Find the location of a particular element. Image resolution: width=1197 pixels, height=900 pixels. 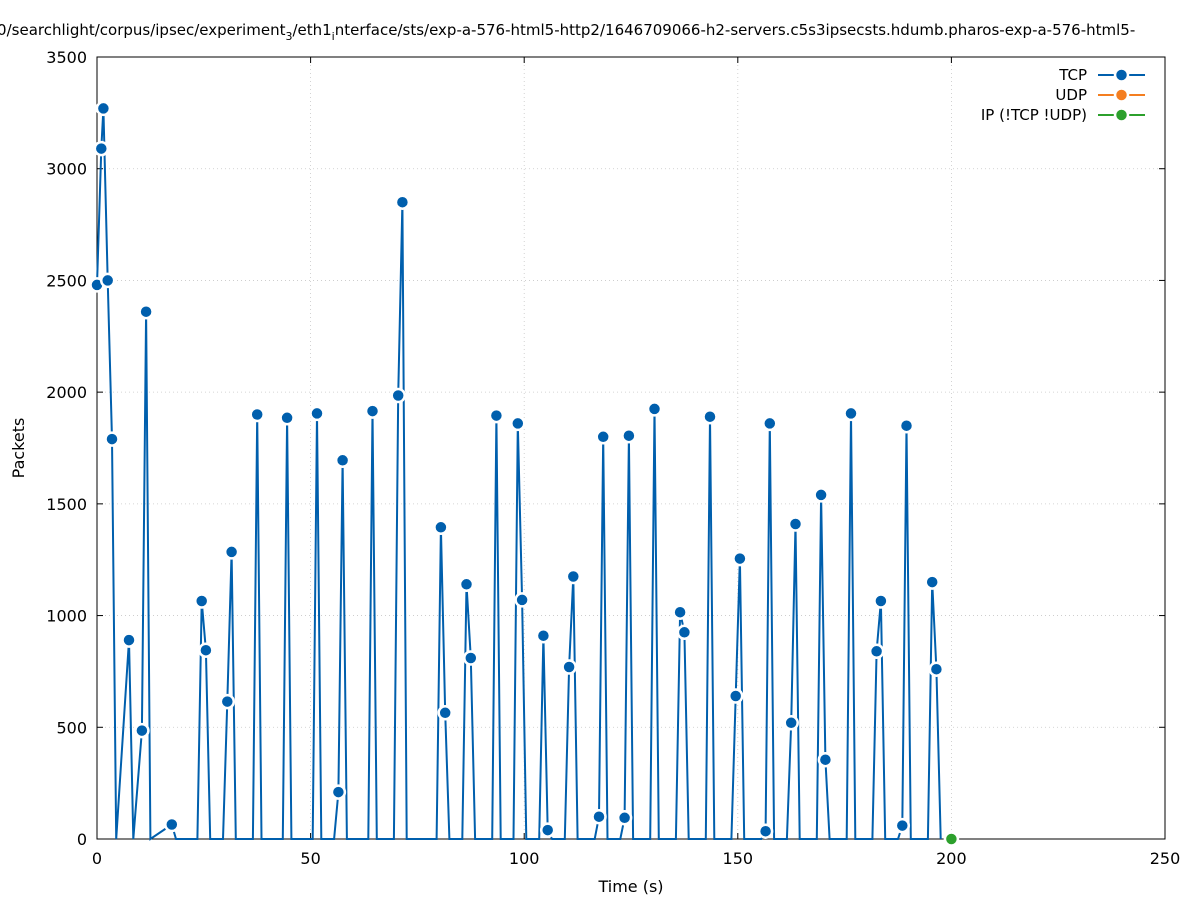

legend: TCP UDP IP (!TCP !UDP) is located at coordinates (1063, 95).